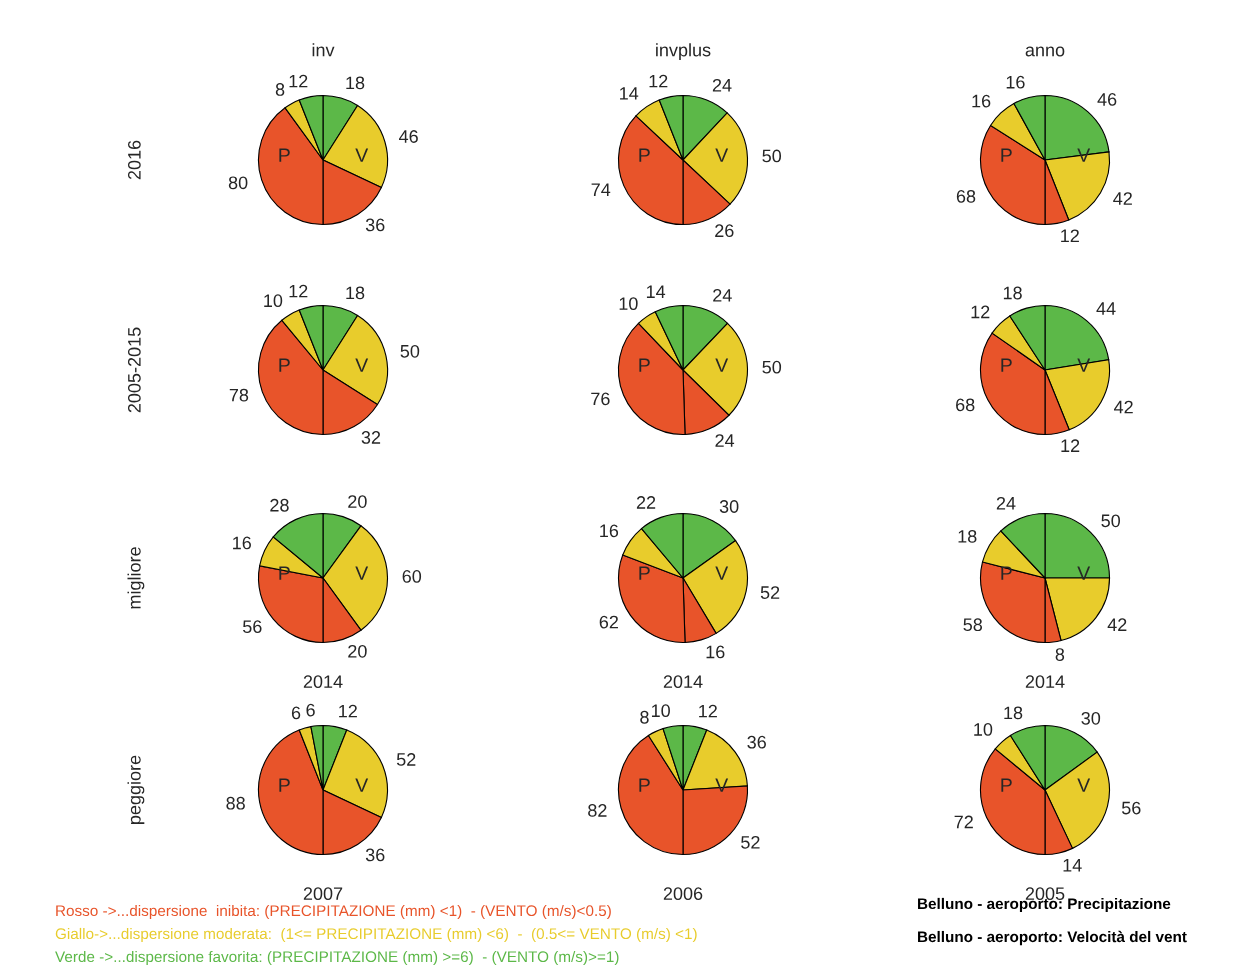 This screenshot has height=968, width=1242. I want to click on data-label: 76, so click(600, 399).